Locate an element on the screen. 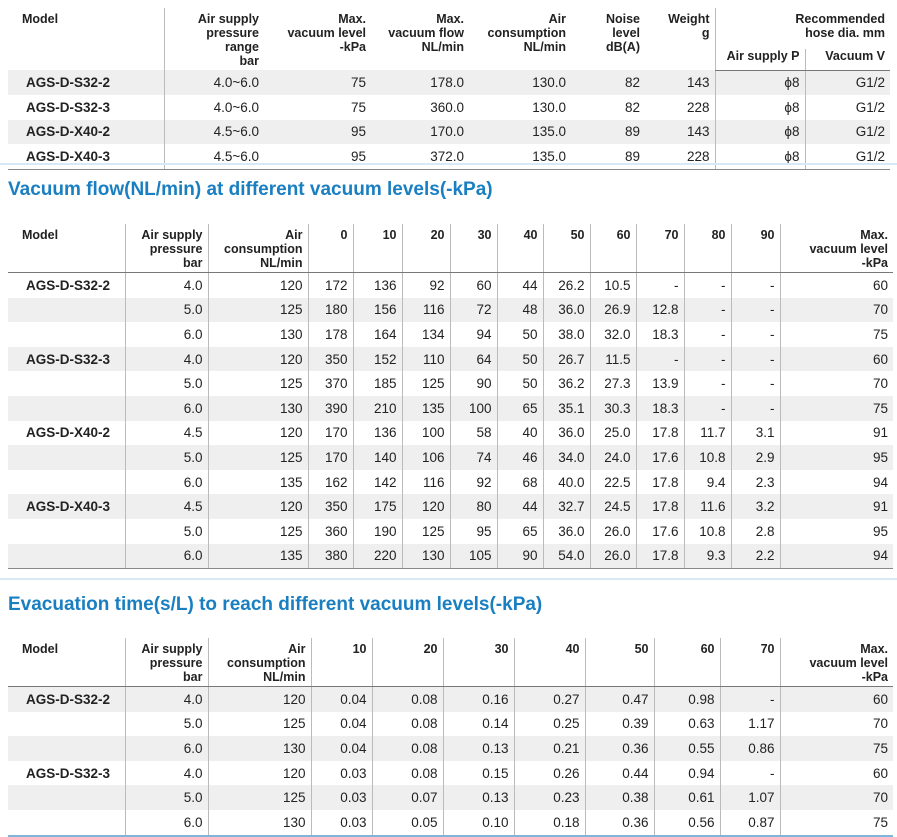  value-cell: 64 is located at coordinates (473, 359).